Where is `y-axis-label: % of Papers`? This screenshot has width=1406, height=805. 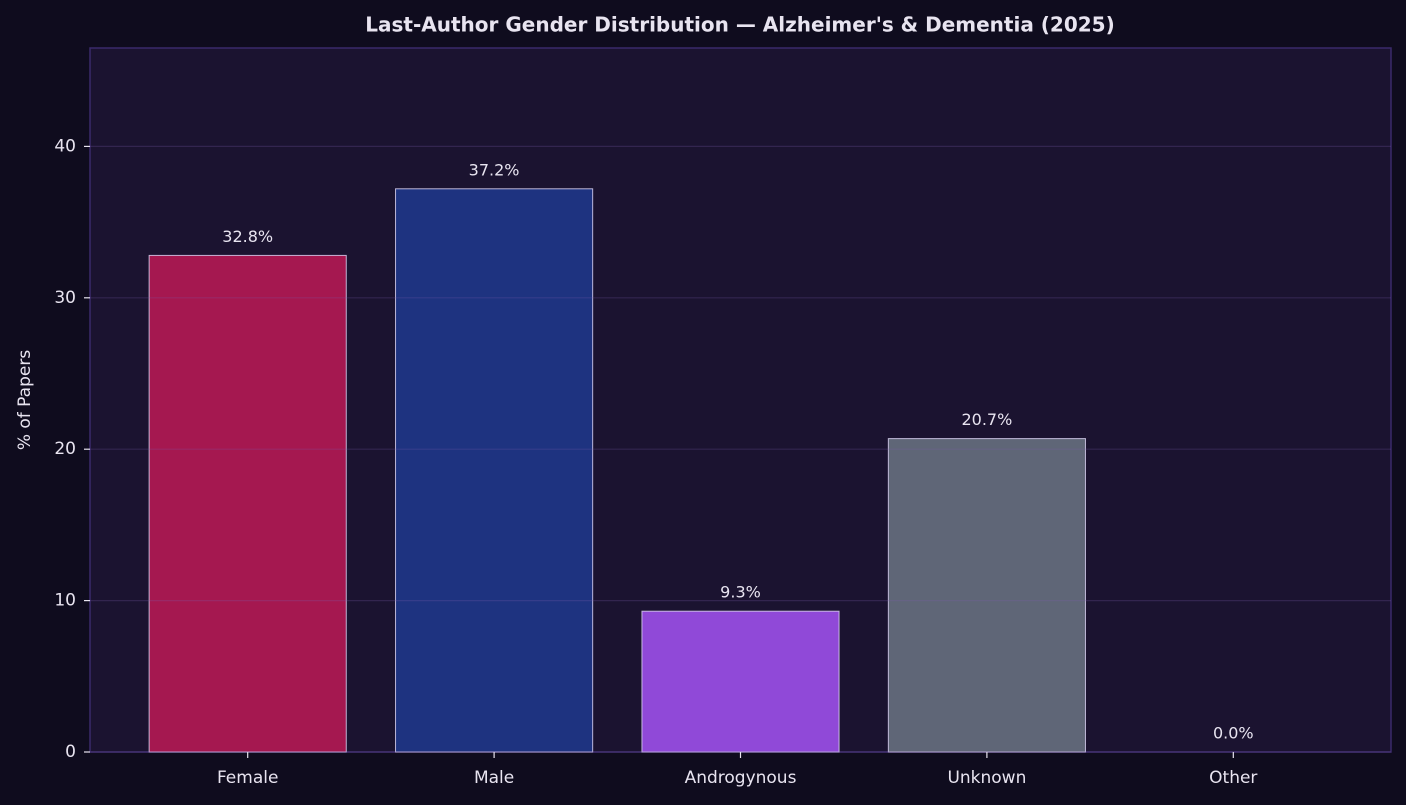
y-axis-label: % of Papers is located at coordinates (25, 400).